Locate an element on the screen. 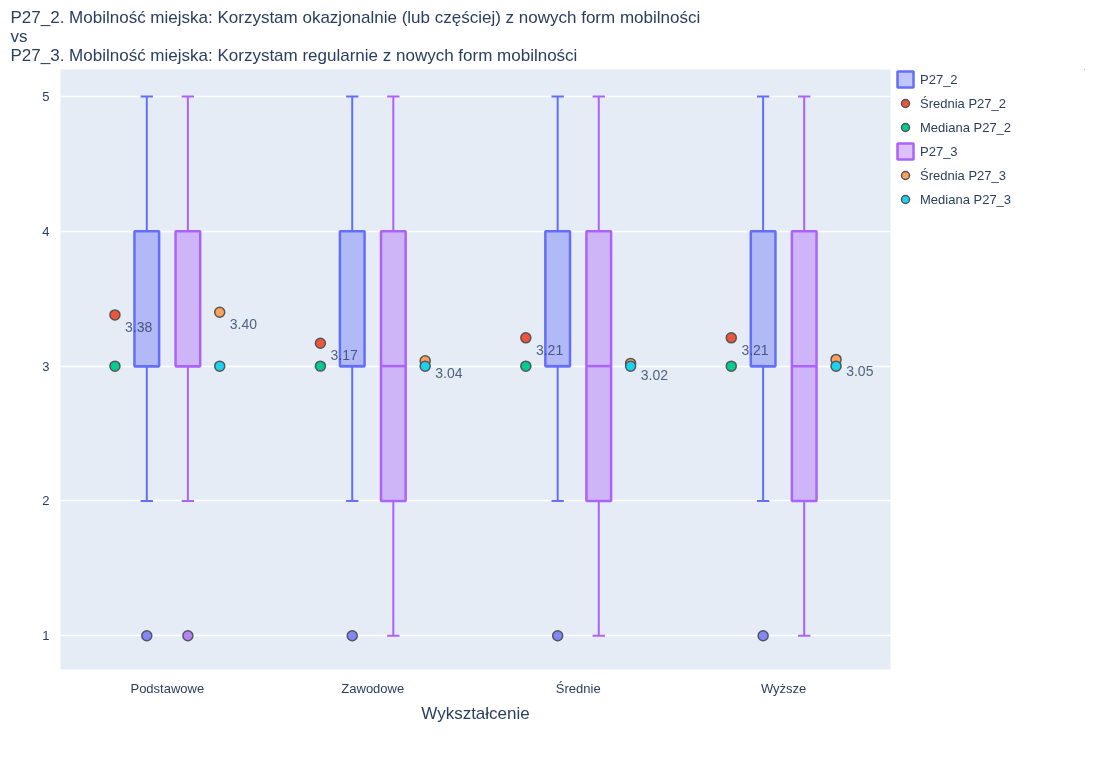 The height and width of the screenshot is (767, 1094). legend-label: Średnia P27_3 is located at coordinates (963, 175).